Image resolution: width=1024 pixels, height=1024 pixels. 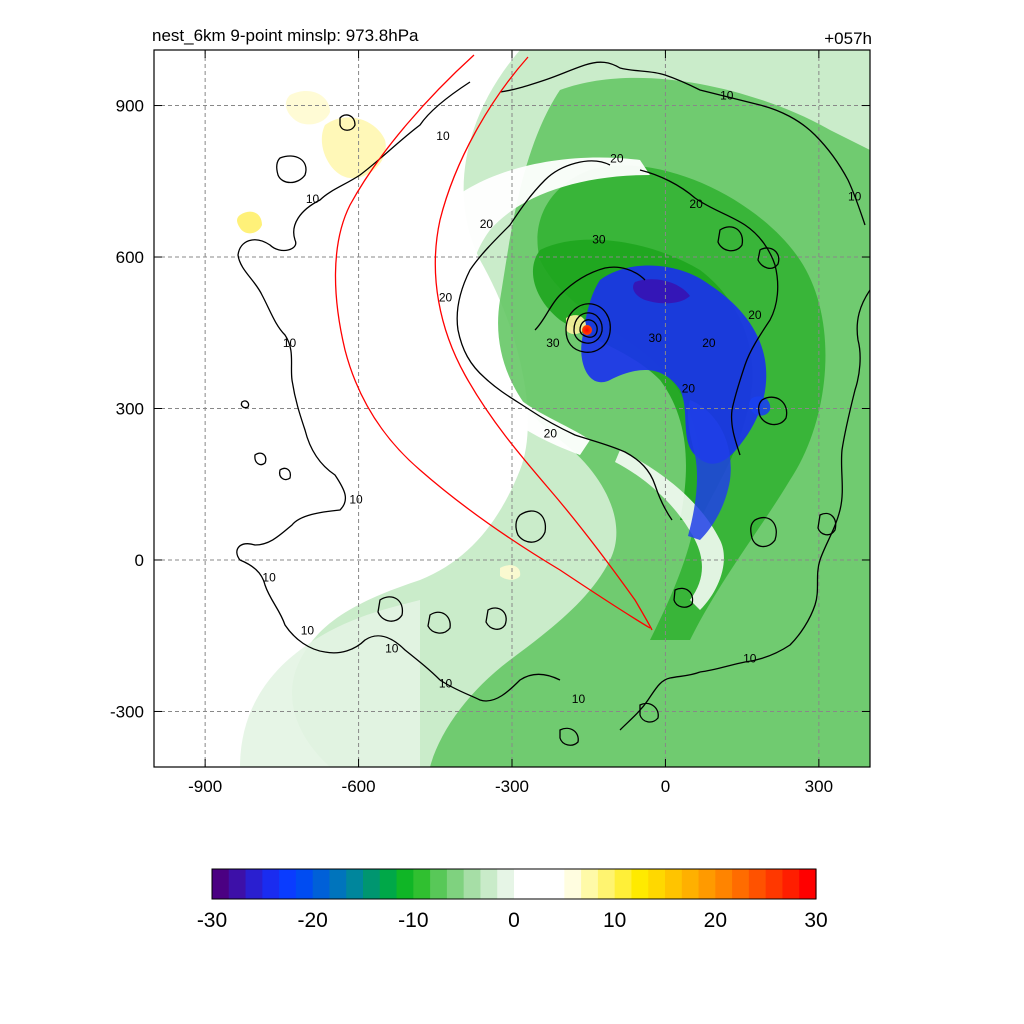 What do you see at coordinates (661, 291) in the screenshot?
I see `shade-indigo-patch` at bounding box center [661, 291].